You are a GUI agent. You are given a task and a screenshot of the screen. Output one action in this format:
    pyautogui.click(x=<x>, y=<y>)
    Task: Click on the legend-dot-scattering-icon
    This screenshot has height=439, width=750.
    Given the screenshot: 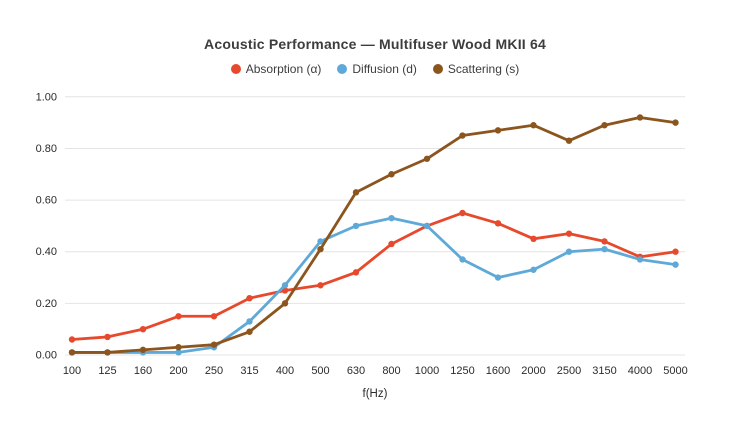 What is the action you would take?
    pyautogui.click(x=437, y=69)
    